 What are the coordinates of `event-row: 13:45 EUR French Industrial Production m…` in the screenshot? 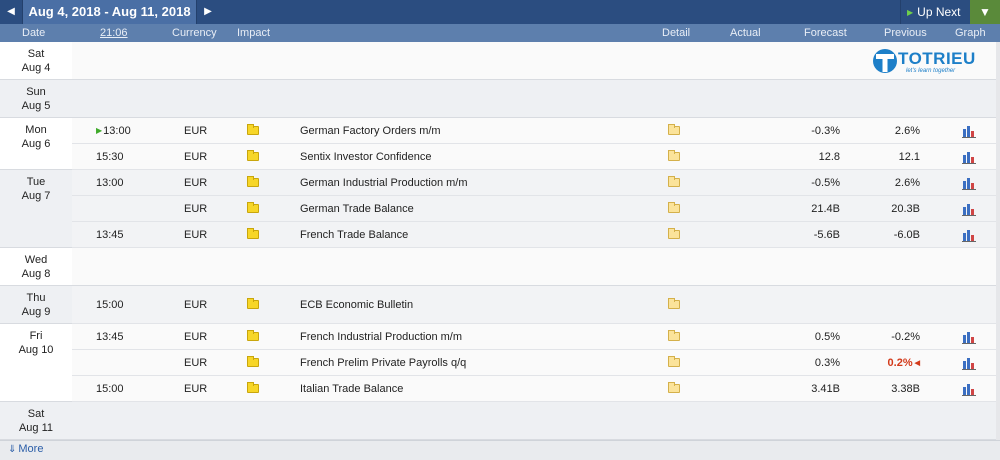 It's located at (534, 337).